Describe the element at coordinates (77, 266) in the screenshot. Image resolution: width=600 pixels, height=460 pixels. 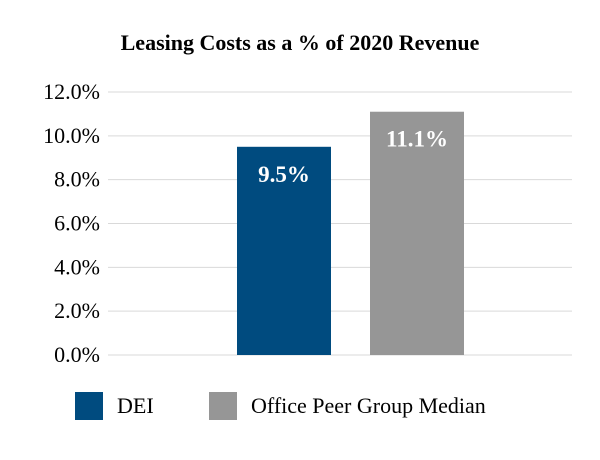
I see `y-tick-label: 4.0%` at that location.